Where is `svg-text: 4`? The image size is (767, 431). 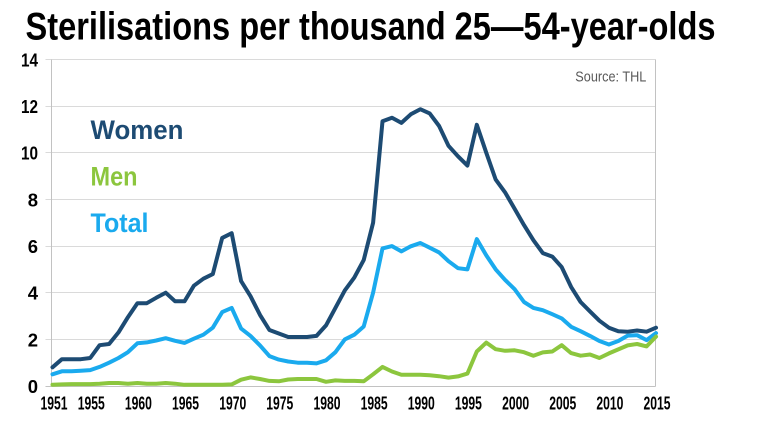
svg-text: 4 is located at coordinates (33, 293).